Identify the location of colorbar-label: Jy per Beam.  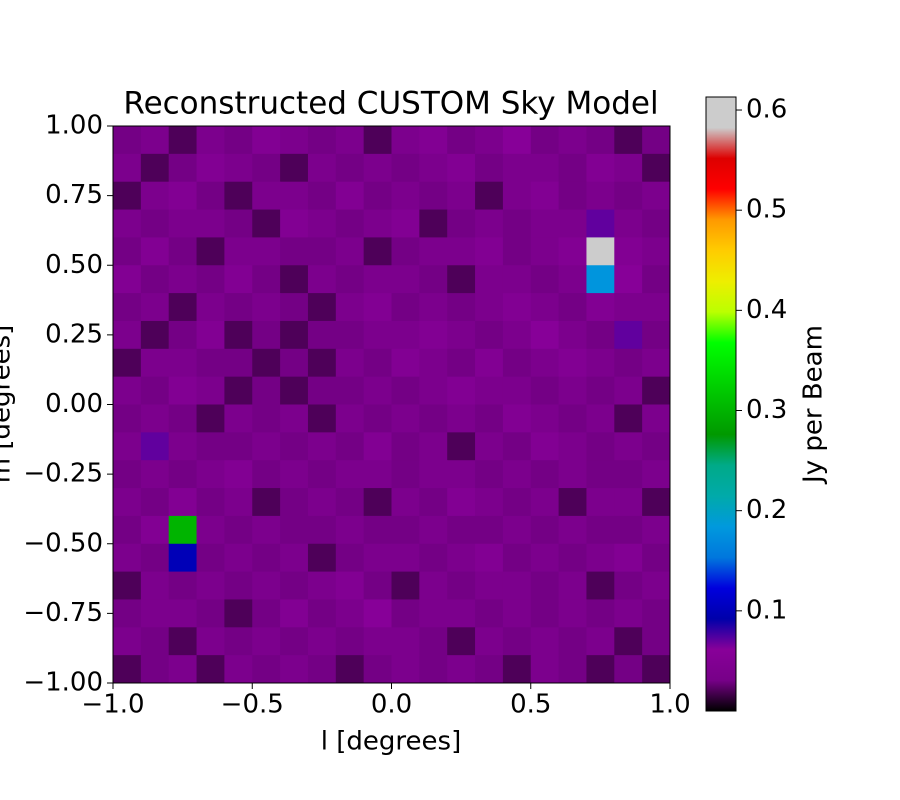
(814, 405).